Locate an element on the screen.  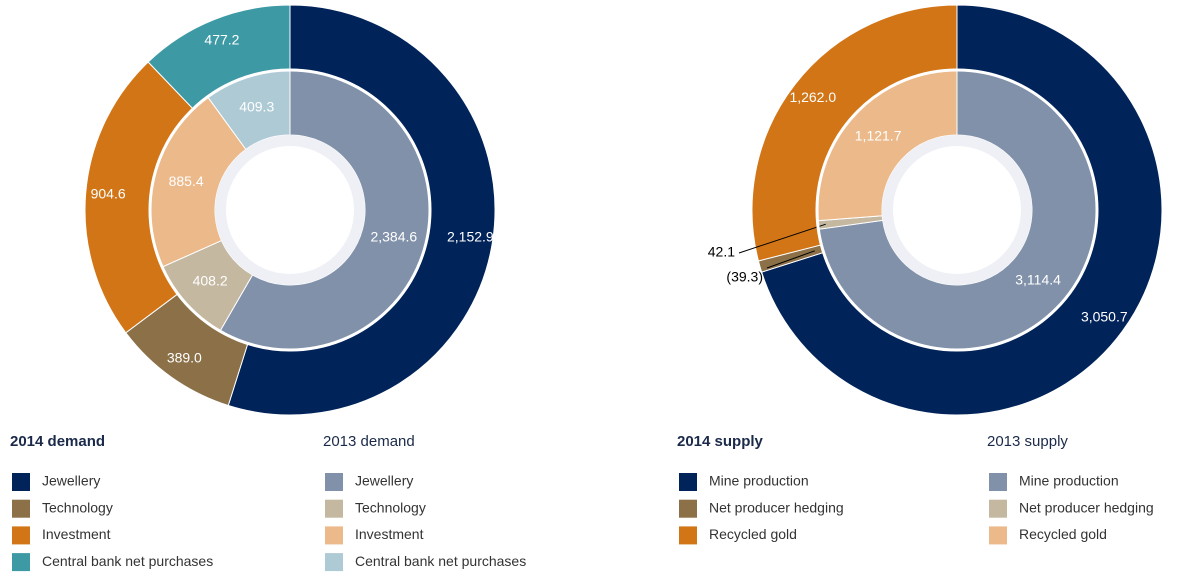
data-label: 1,121.7 is located at coordinates (878, 136).